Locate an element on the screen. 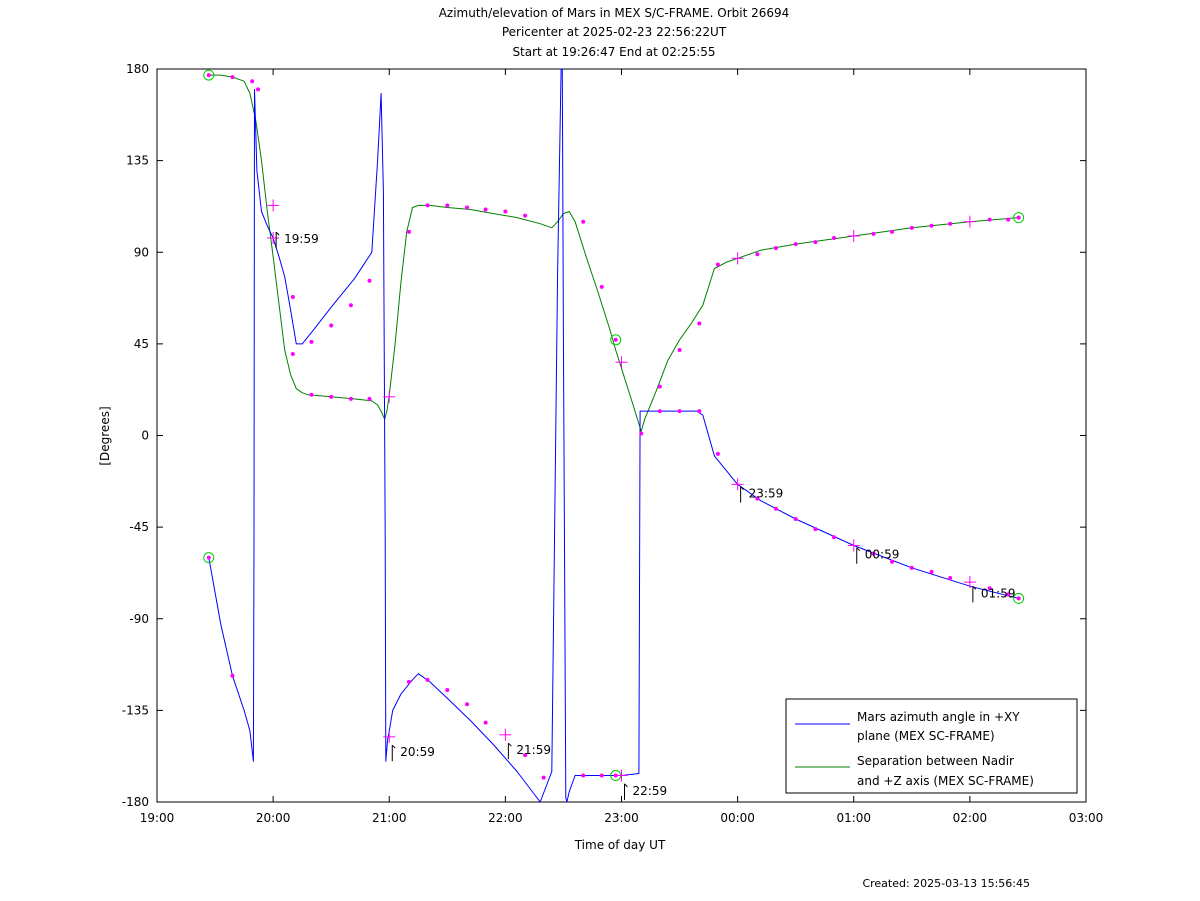 This screenshot has height=901, width=1200. x-axis-label: Time of day UT is located at coordinates (620, 845).